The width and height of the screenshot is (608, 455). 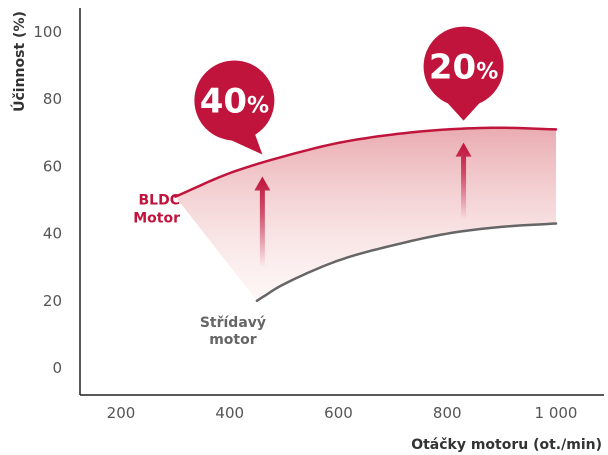 What do you see at coordinates (506, 445) in the screenshot?
I see `x-axis-title: Otáčky motoru (ot./min)` at bounding box center [506, 445].